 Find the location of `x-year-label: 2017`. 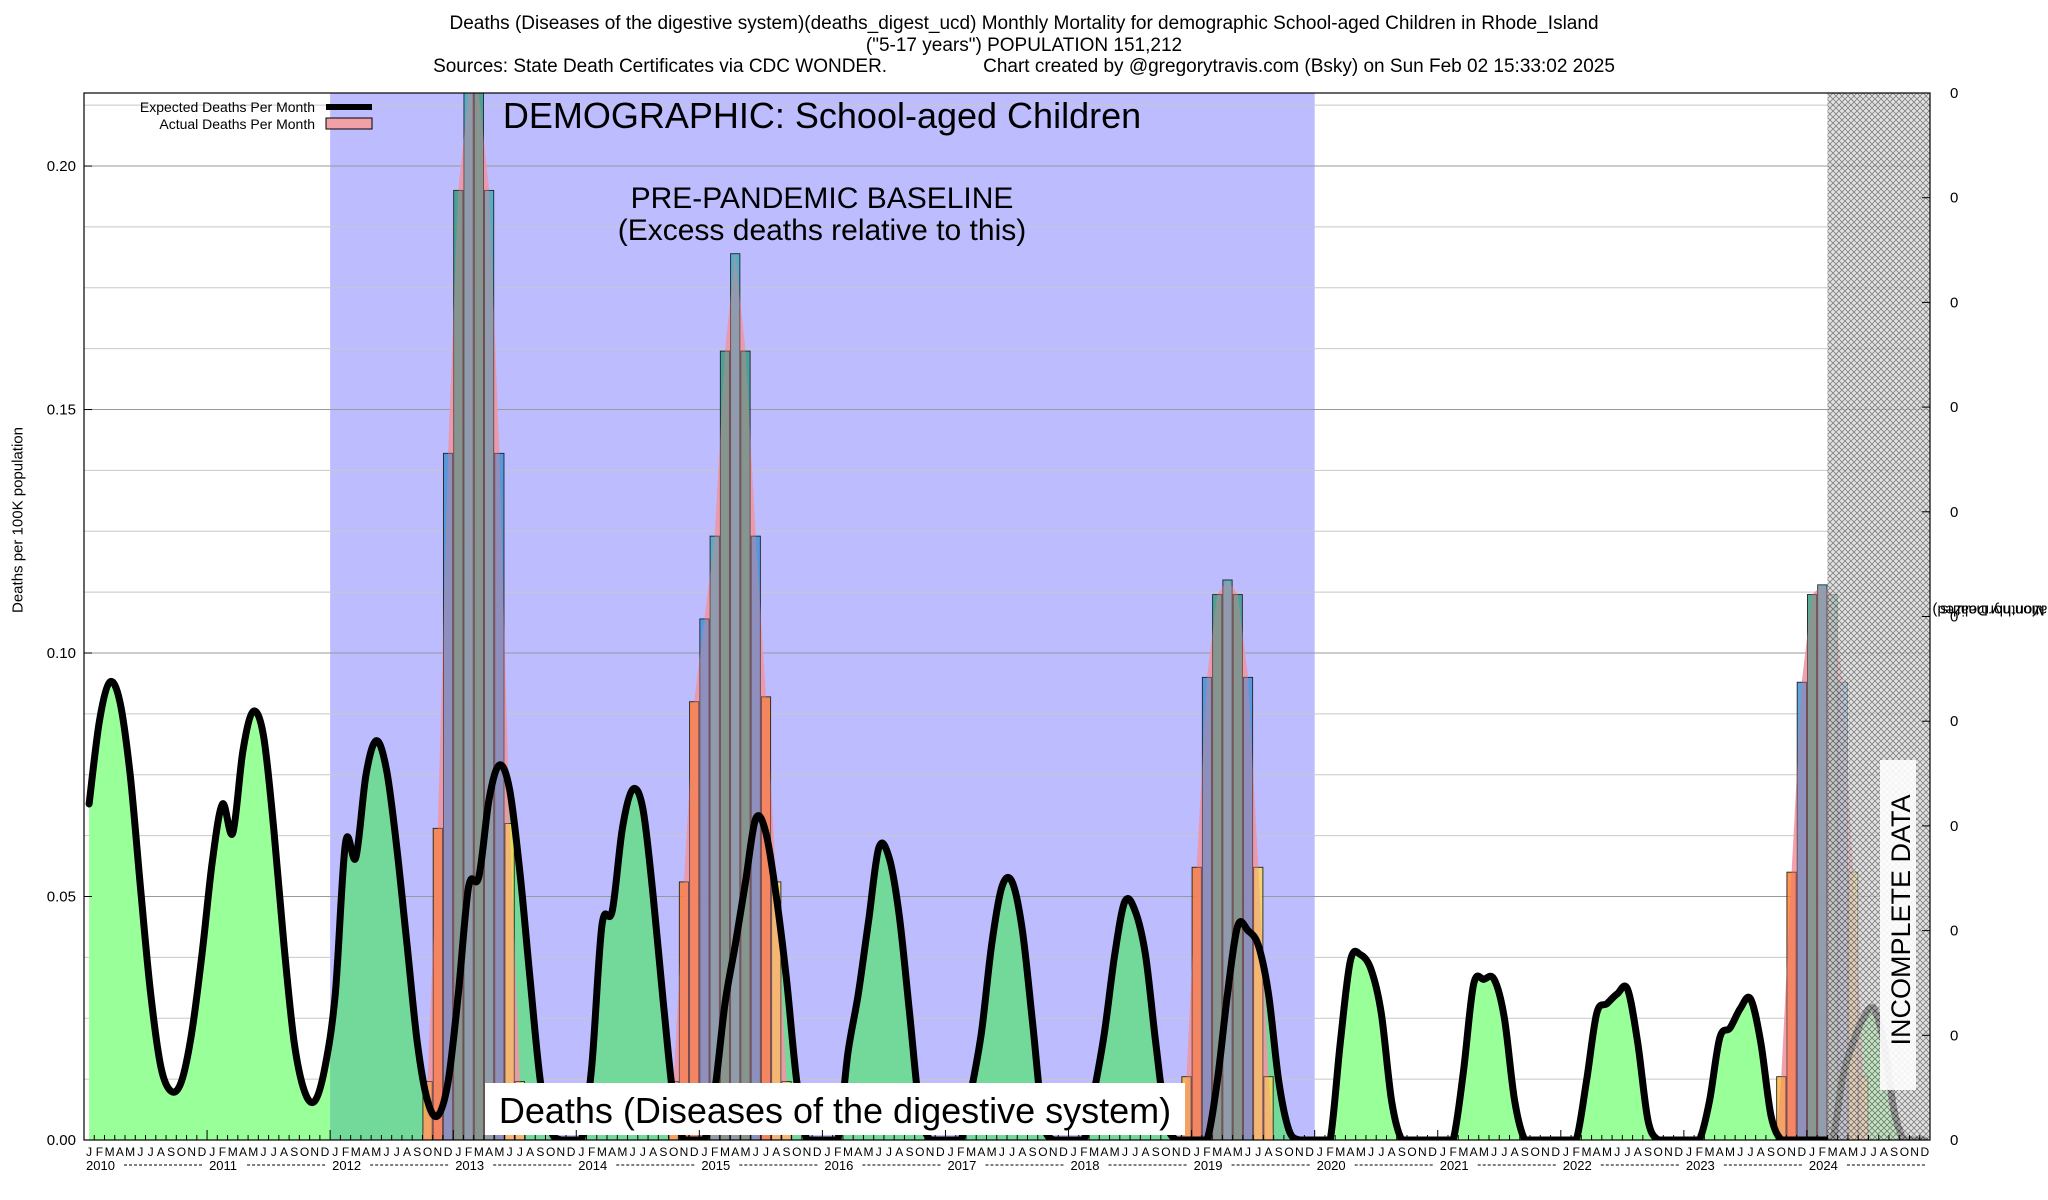

x-year-label: 2017 is located at coordinates (961, 1165).